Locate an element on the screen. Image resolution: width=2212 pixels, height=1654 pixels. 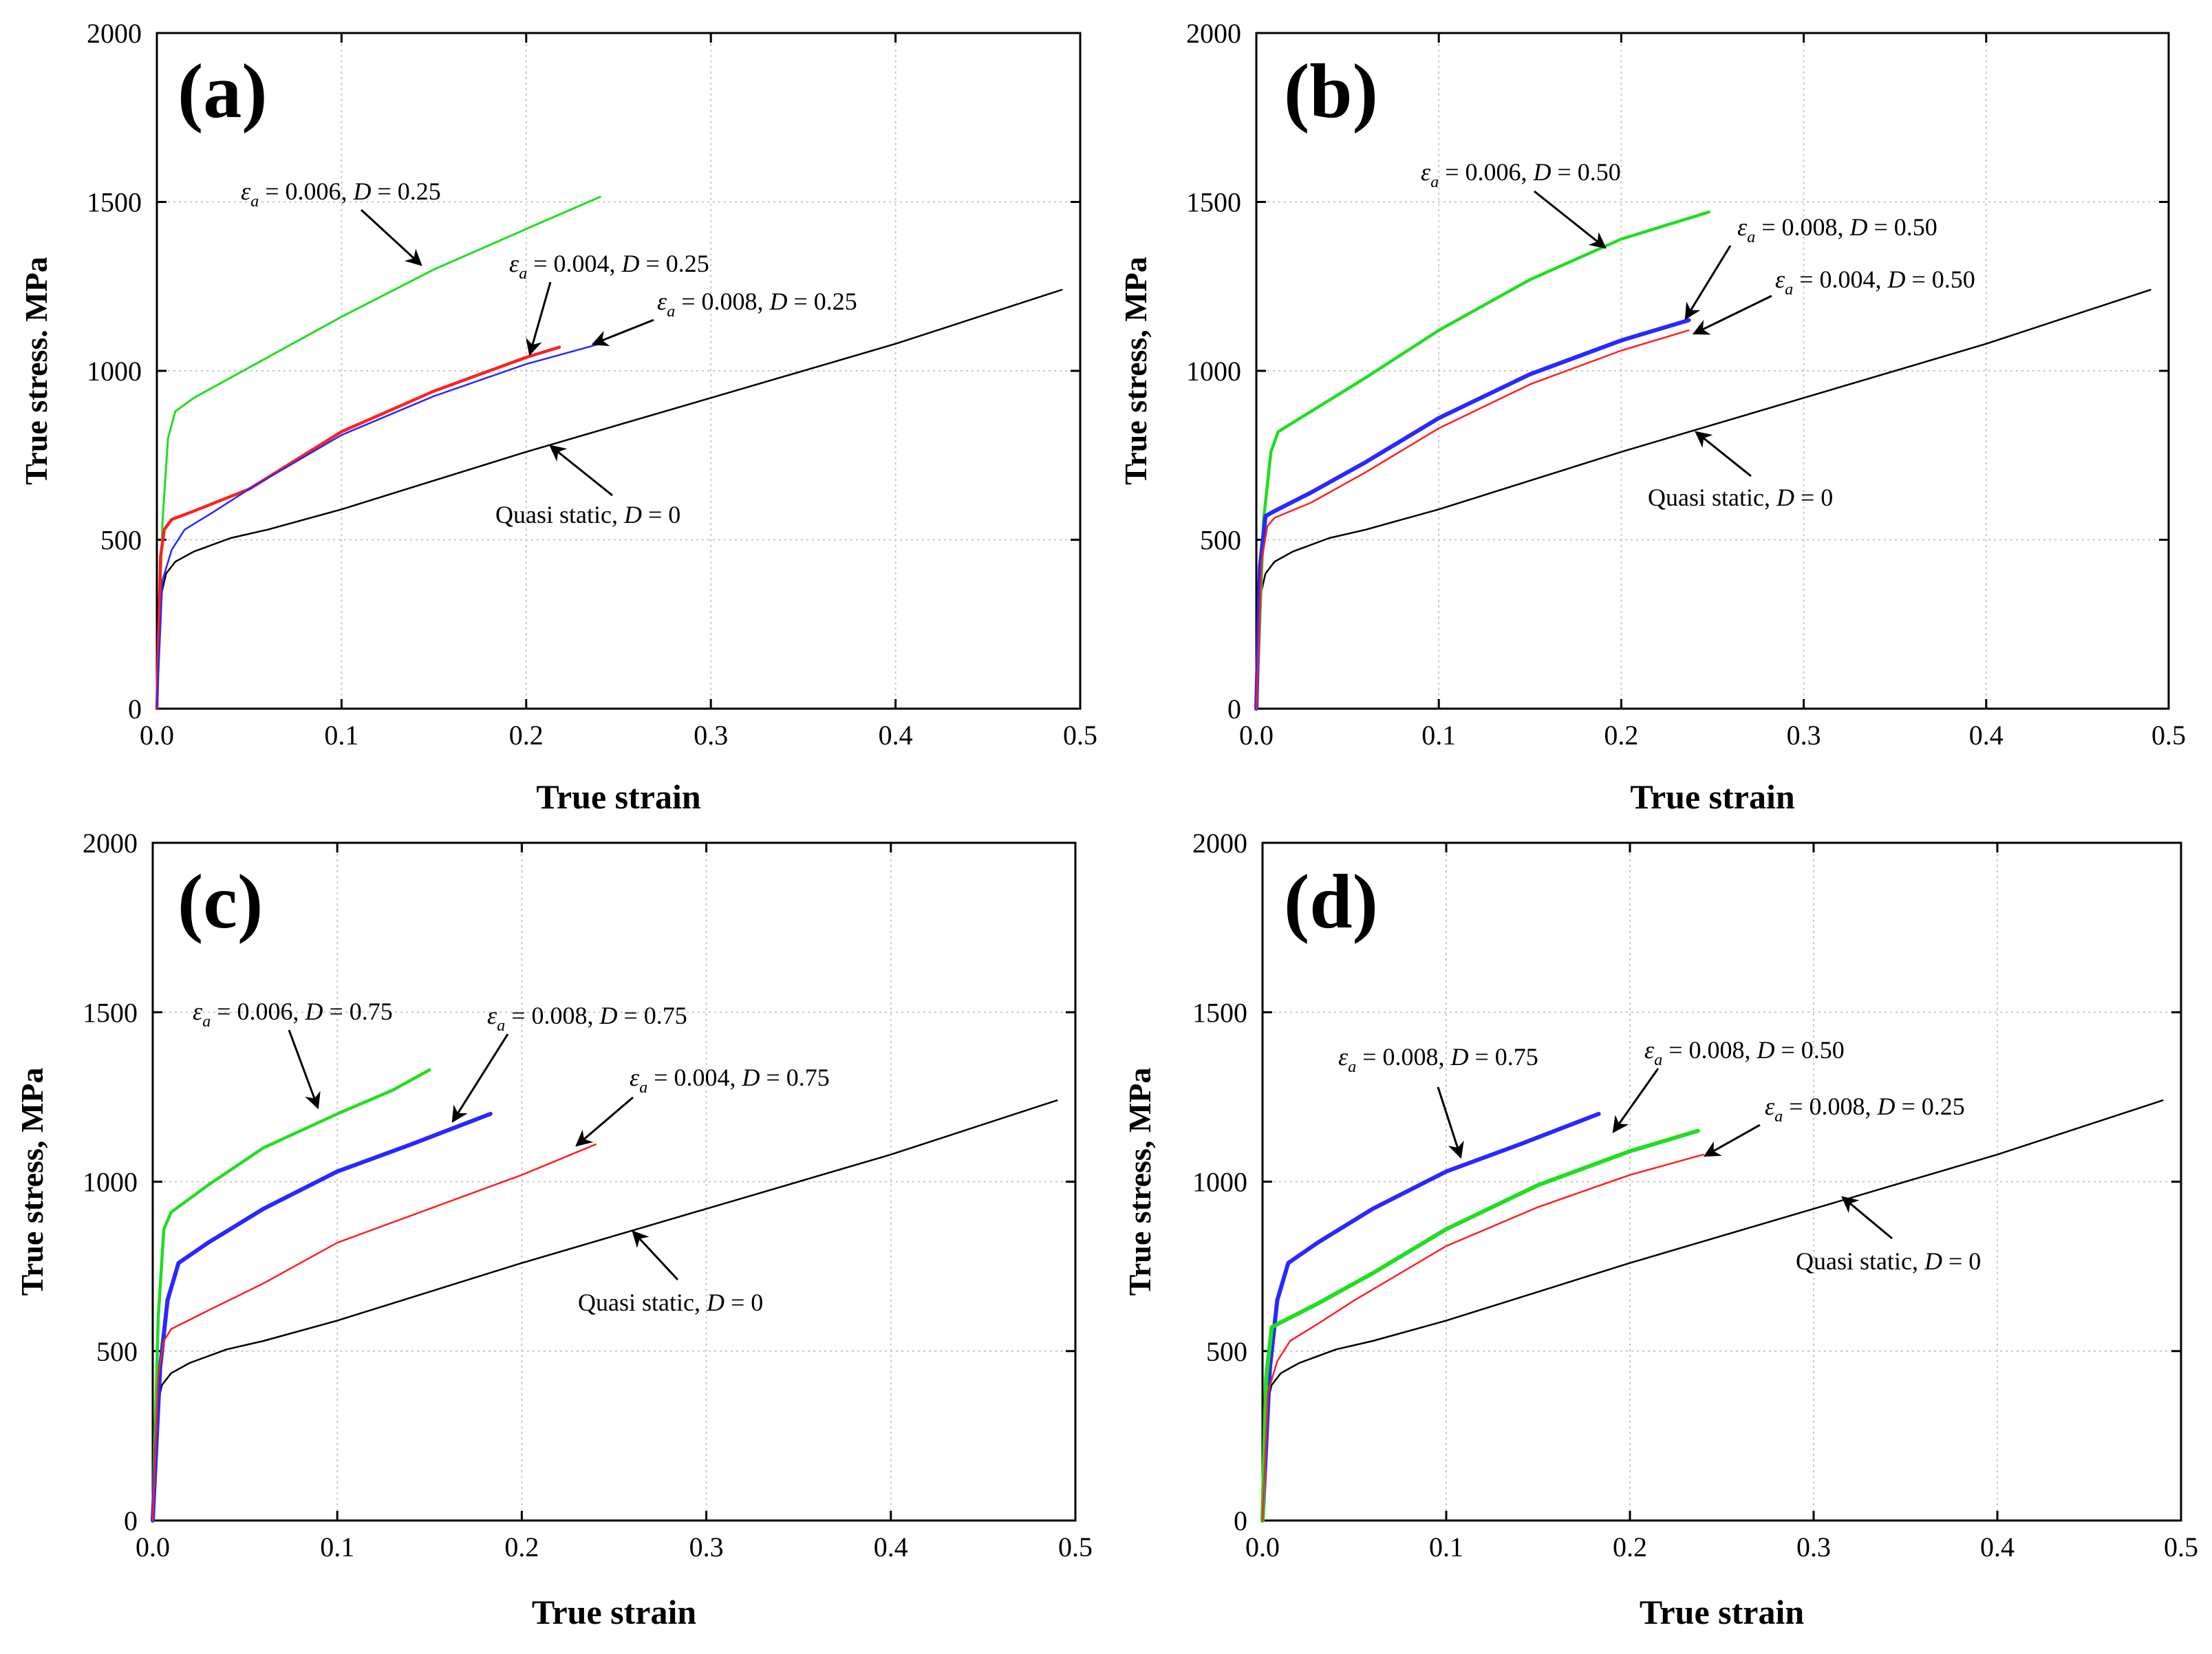
annotation: εa = 0.004, D = 0.50 is located at coordinates (1875, 282).